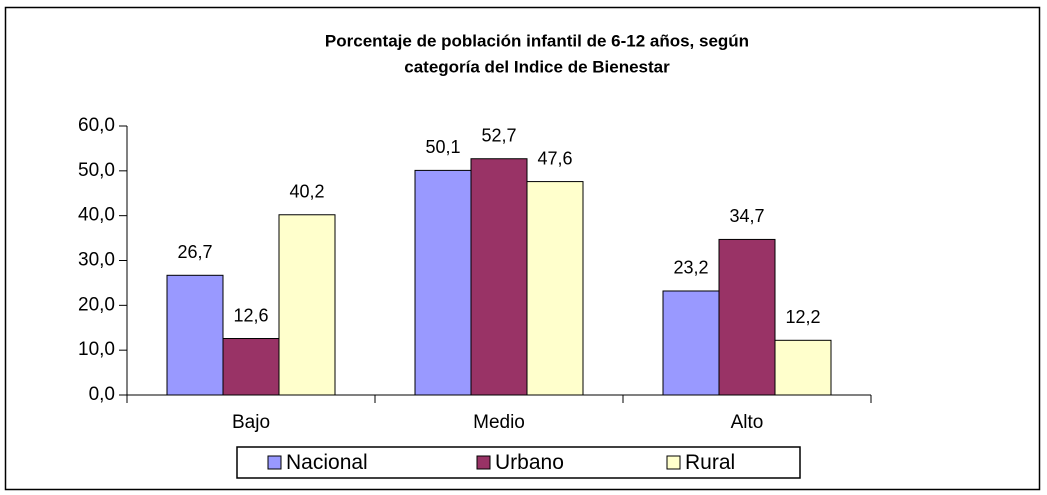  Describe the element at coordinates (96, 215) in the screenshot. I see `y-tick-label: 40,0` at that location.